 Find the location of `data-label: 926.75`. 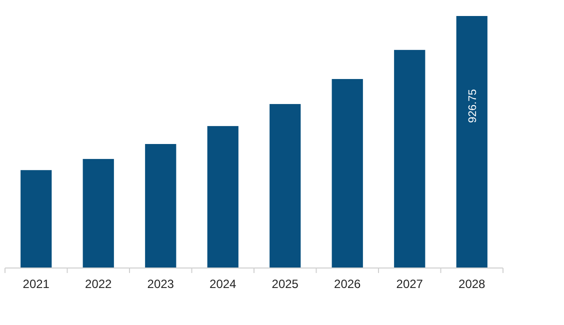

data-label: 926.75 is located at coordinates (472, 106).